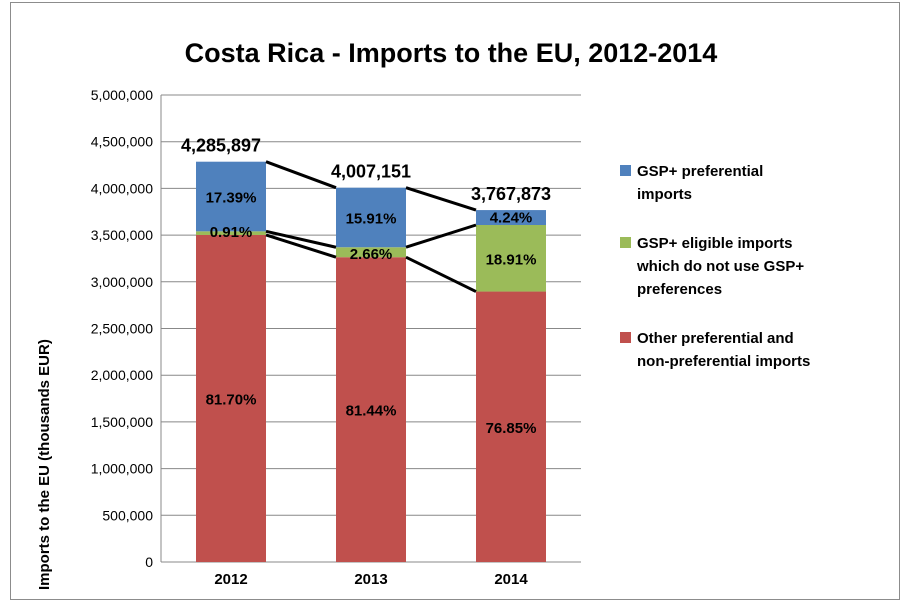 This screenshot has height=603, width=902. I want to click on x-tick-label: 2013, so click(370, 579).